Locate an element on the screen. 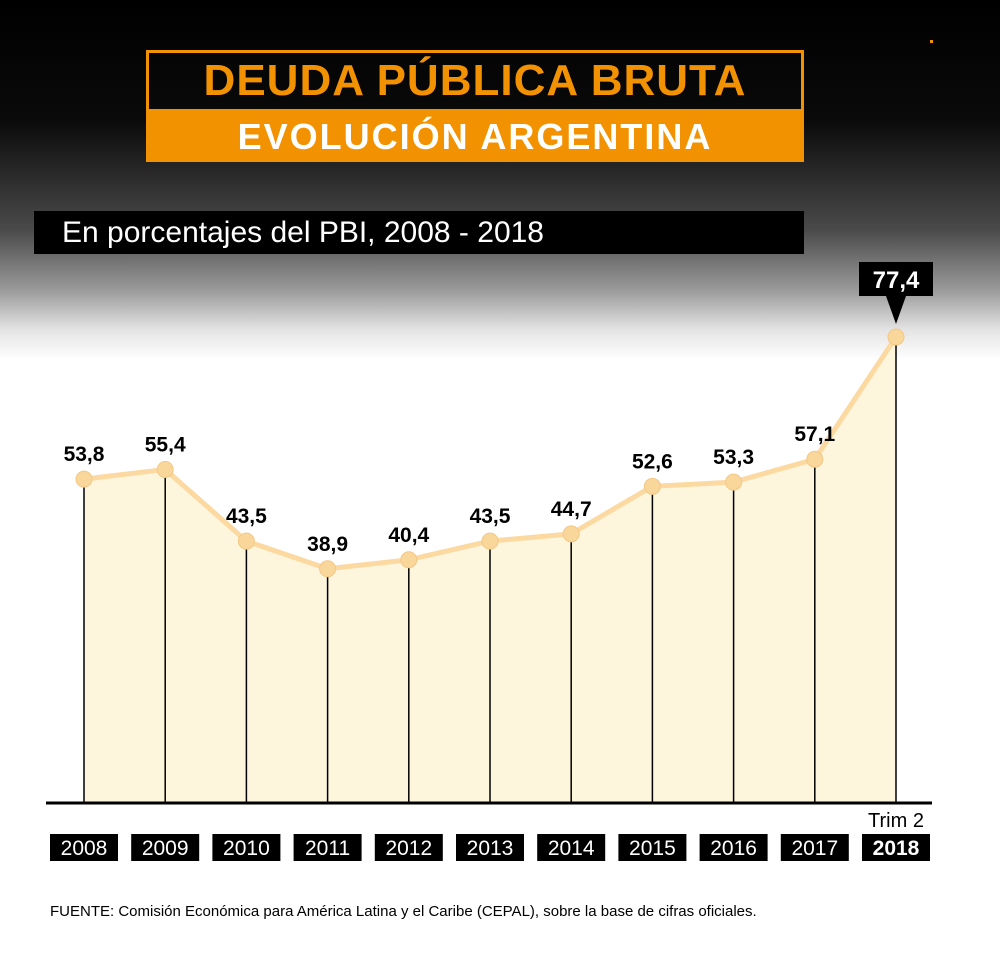 This screenshot has height=973, width=1000. x-tick-box-2015 is located at coordinates (652, 847).